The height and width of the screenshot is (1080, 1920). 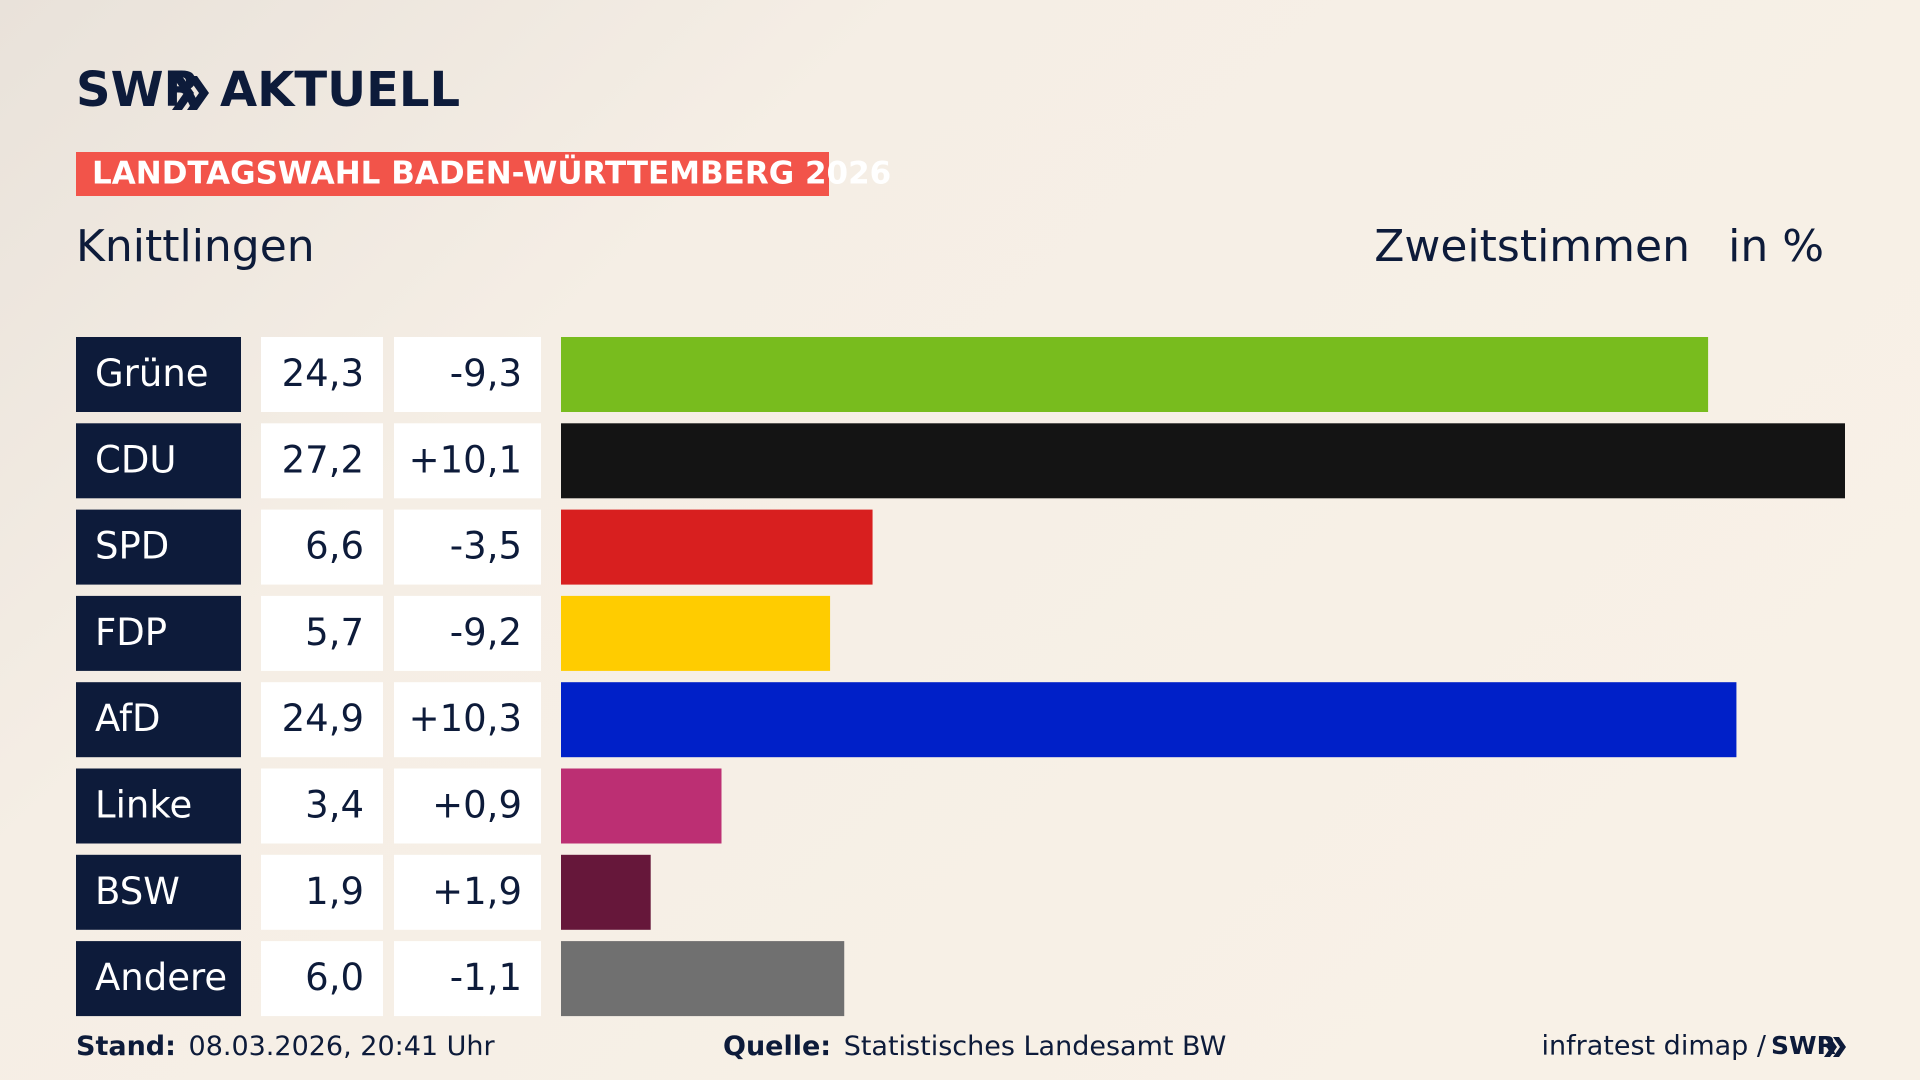 I want to click on change-label: -1,1, so click(x=486, y=977).